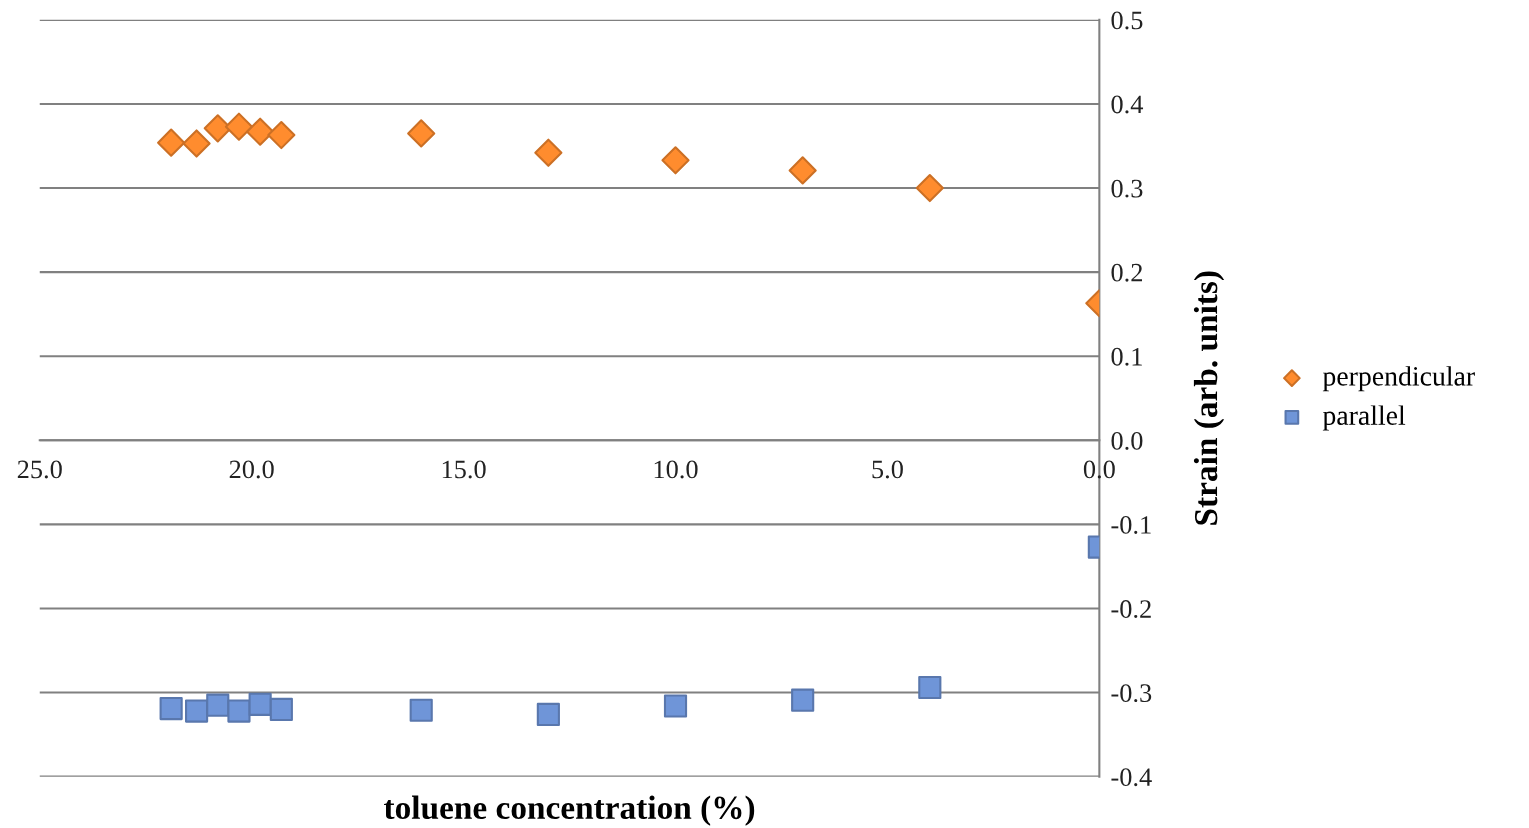 The width and height of the screenshot is (1529, 828). Describe the element at coordinates (1131, 693) in the screenshot. I see `y-tick-label: -0.3` at that location.